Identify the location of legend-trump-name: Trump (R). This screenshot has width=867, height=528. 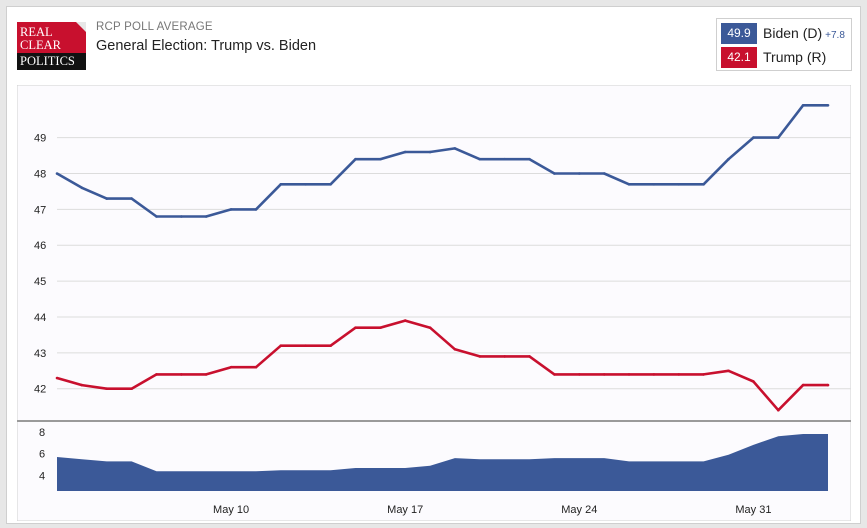
(795, 57).